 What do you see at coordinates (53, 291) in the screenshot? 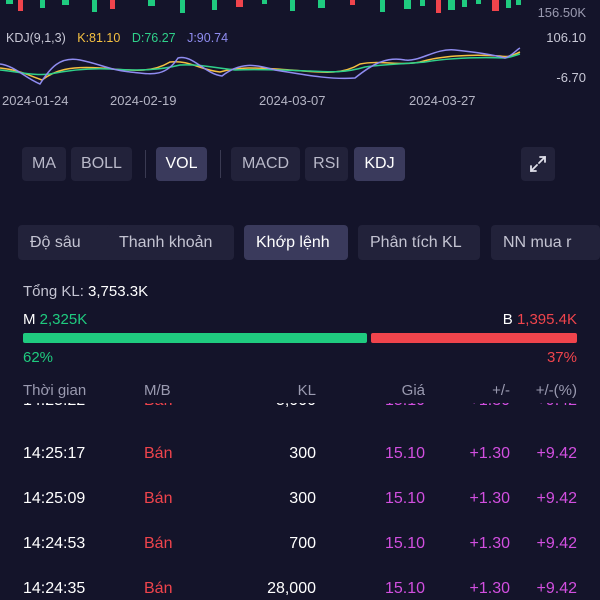
I see `total-volume-label: Tổng KL:` at bounding box center [53, 291].